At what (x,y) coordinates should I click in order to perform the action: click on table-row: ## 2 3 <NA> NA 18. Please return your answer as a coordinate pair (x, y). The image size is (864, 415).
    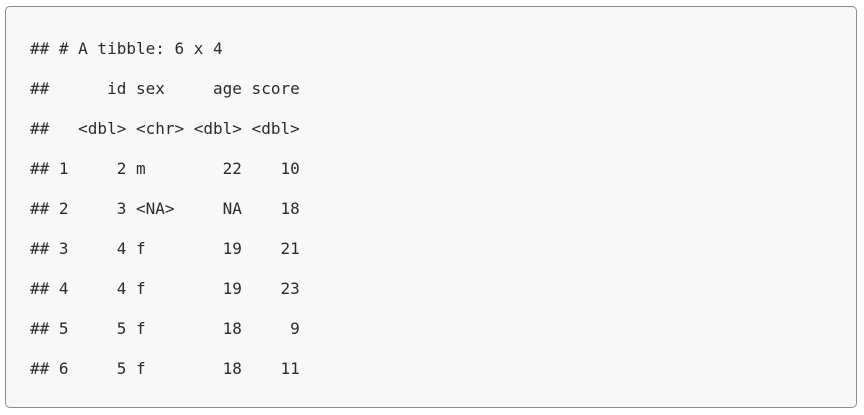
    Looking at the image, I should click on (165, 208).